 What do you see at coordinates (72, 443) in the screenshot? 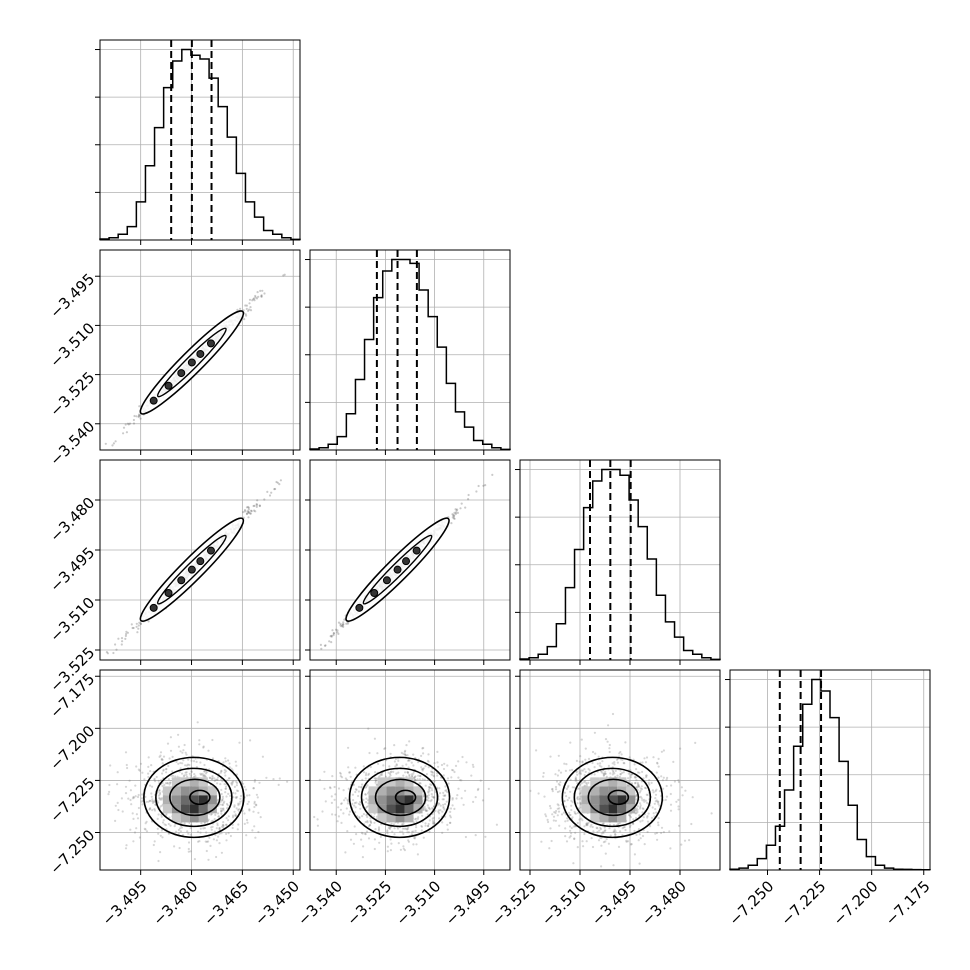
I see `y-tick-label: −3.540` at bounding box center [72, 443].